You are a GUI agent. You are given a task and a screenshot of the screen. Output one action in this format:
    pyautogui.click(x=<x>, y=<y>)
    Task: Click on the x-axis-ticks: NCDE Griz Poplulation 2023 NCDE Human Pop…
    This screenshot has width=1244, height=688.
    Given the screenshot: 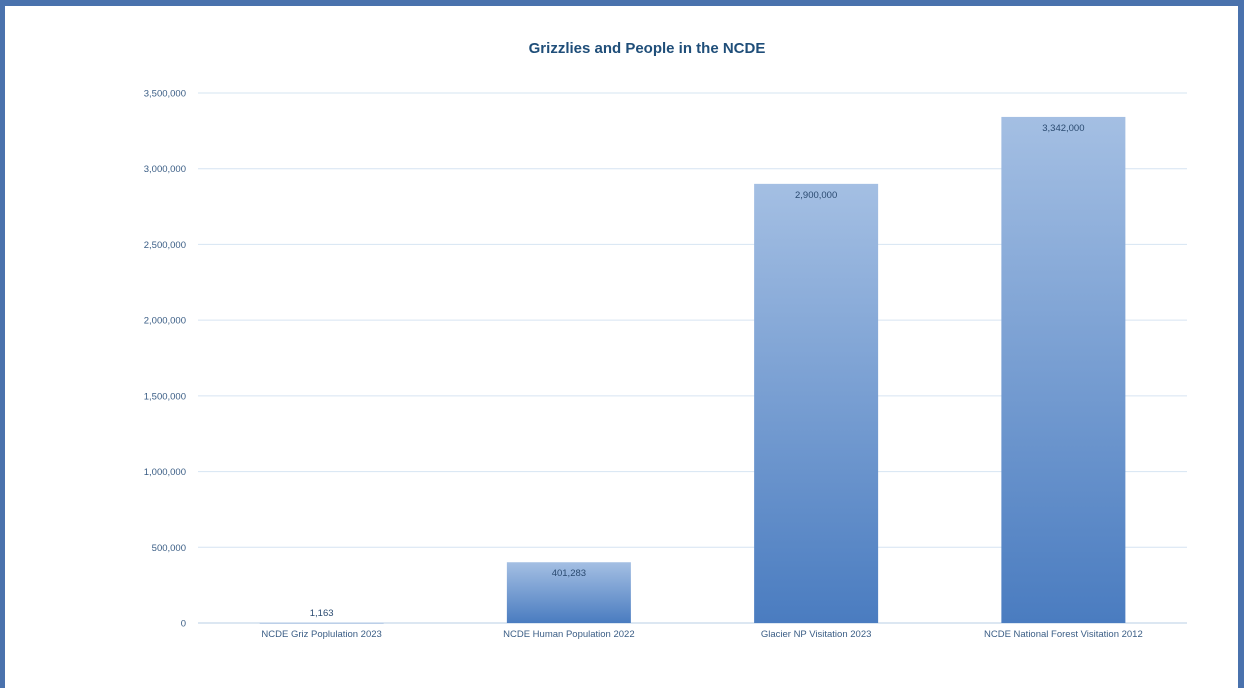 What is the action you would take?
    pyautogui.click(x=701, y=634)
    